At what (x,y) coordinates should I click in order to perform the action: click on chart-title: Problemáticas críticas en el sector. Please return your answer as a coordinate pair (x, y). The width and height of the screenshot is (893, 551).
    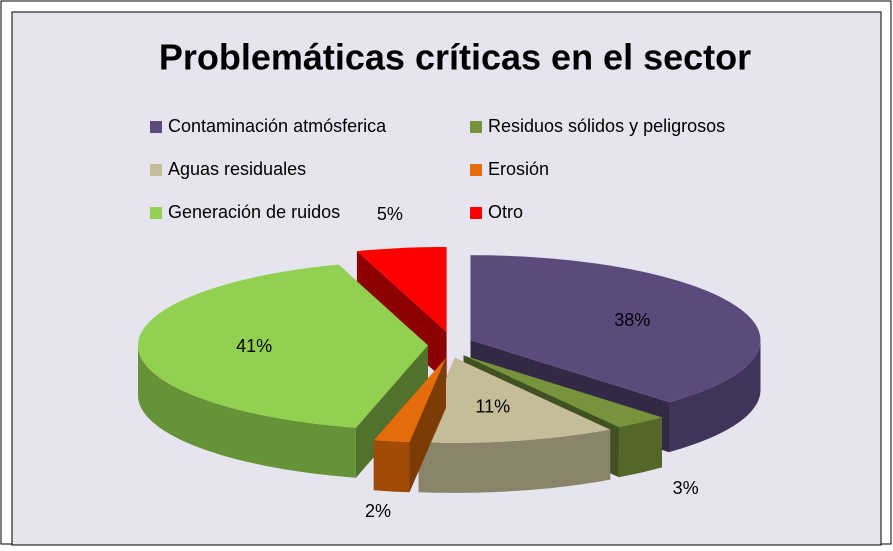
    Looking at the image, I should click on (455, 57).